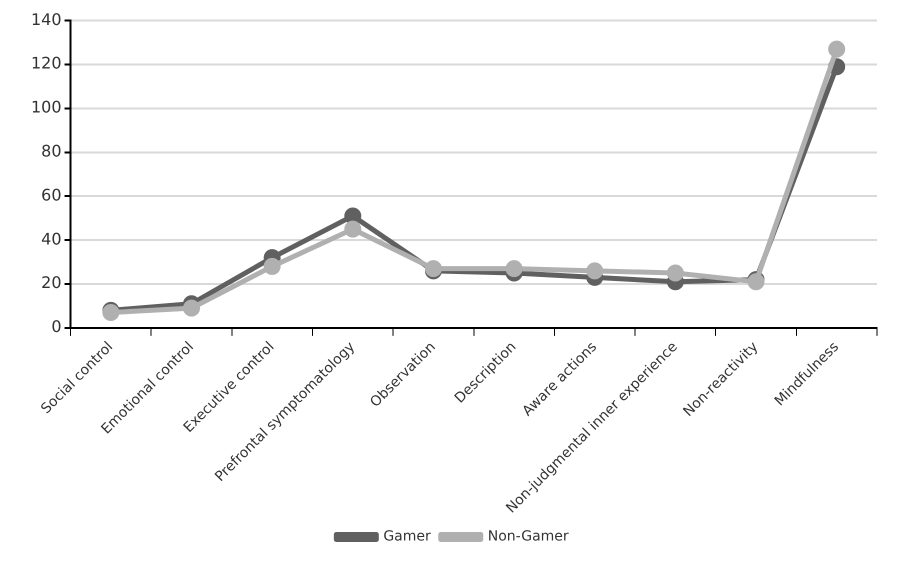 The width and height of the screenshot is (899, 562). Describe the element at coordinates (46, 63) in the screenshot. I see `y-tick-label: 120` at that location.